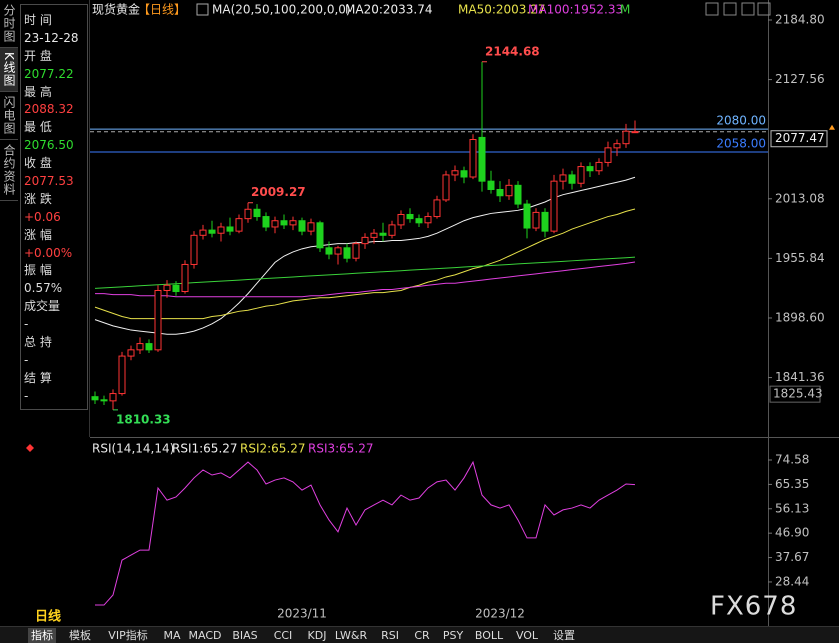  I want to click on tab: KDJ, so click(317, 635).